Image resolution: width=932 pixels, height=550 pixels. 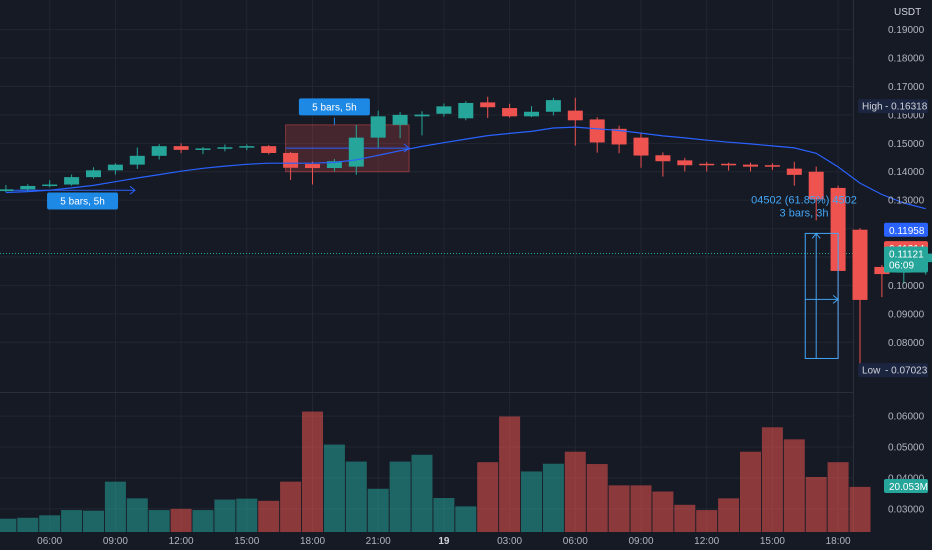 What do you see at coordinates (906, 314) in the screenshot?
I see `price-tick-label: 0.09000` at bounding box center [906, 314].